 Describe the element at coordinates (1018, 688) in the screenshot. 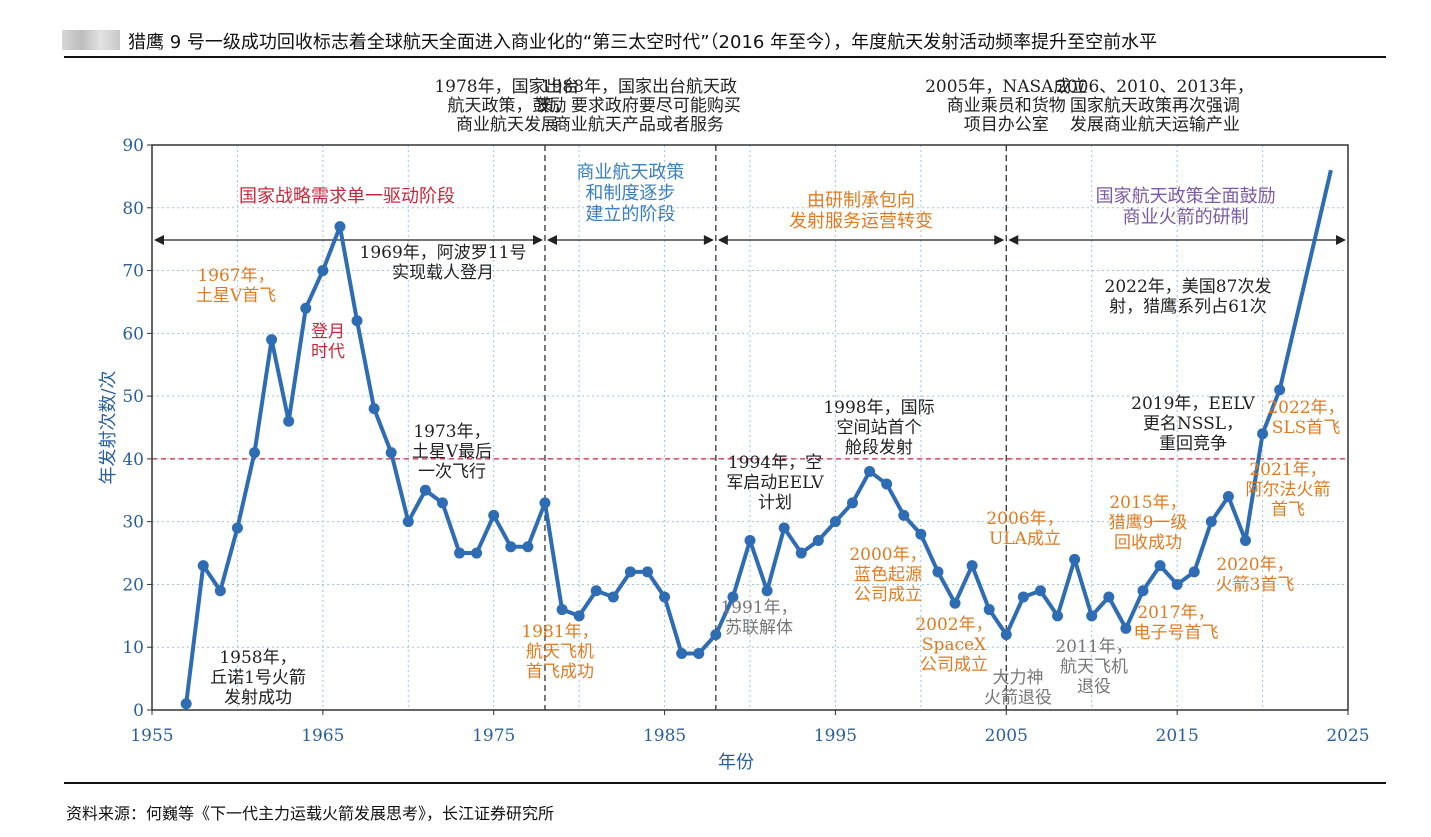

I see `annotation-label: 大力神火箭退役` at that location.